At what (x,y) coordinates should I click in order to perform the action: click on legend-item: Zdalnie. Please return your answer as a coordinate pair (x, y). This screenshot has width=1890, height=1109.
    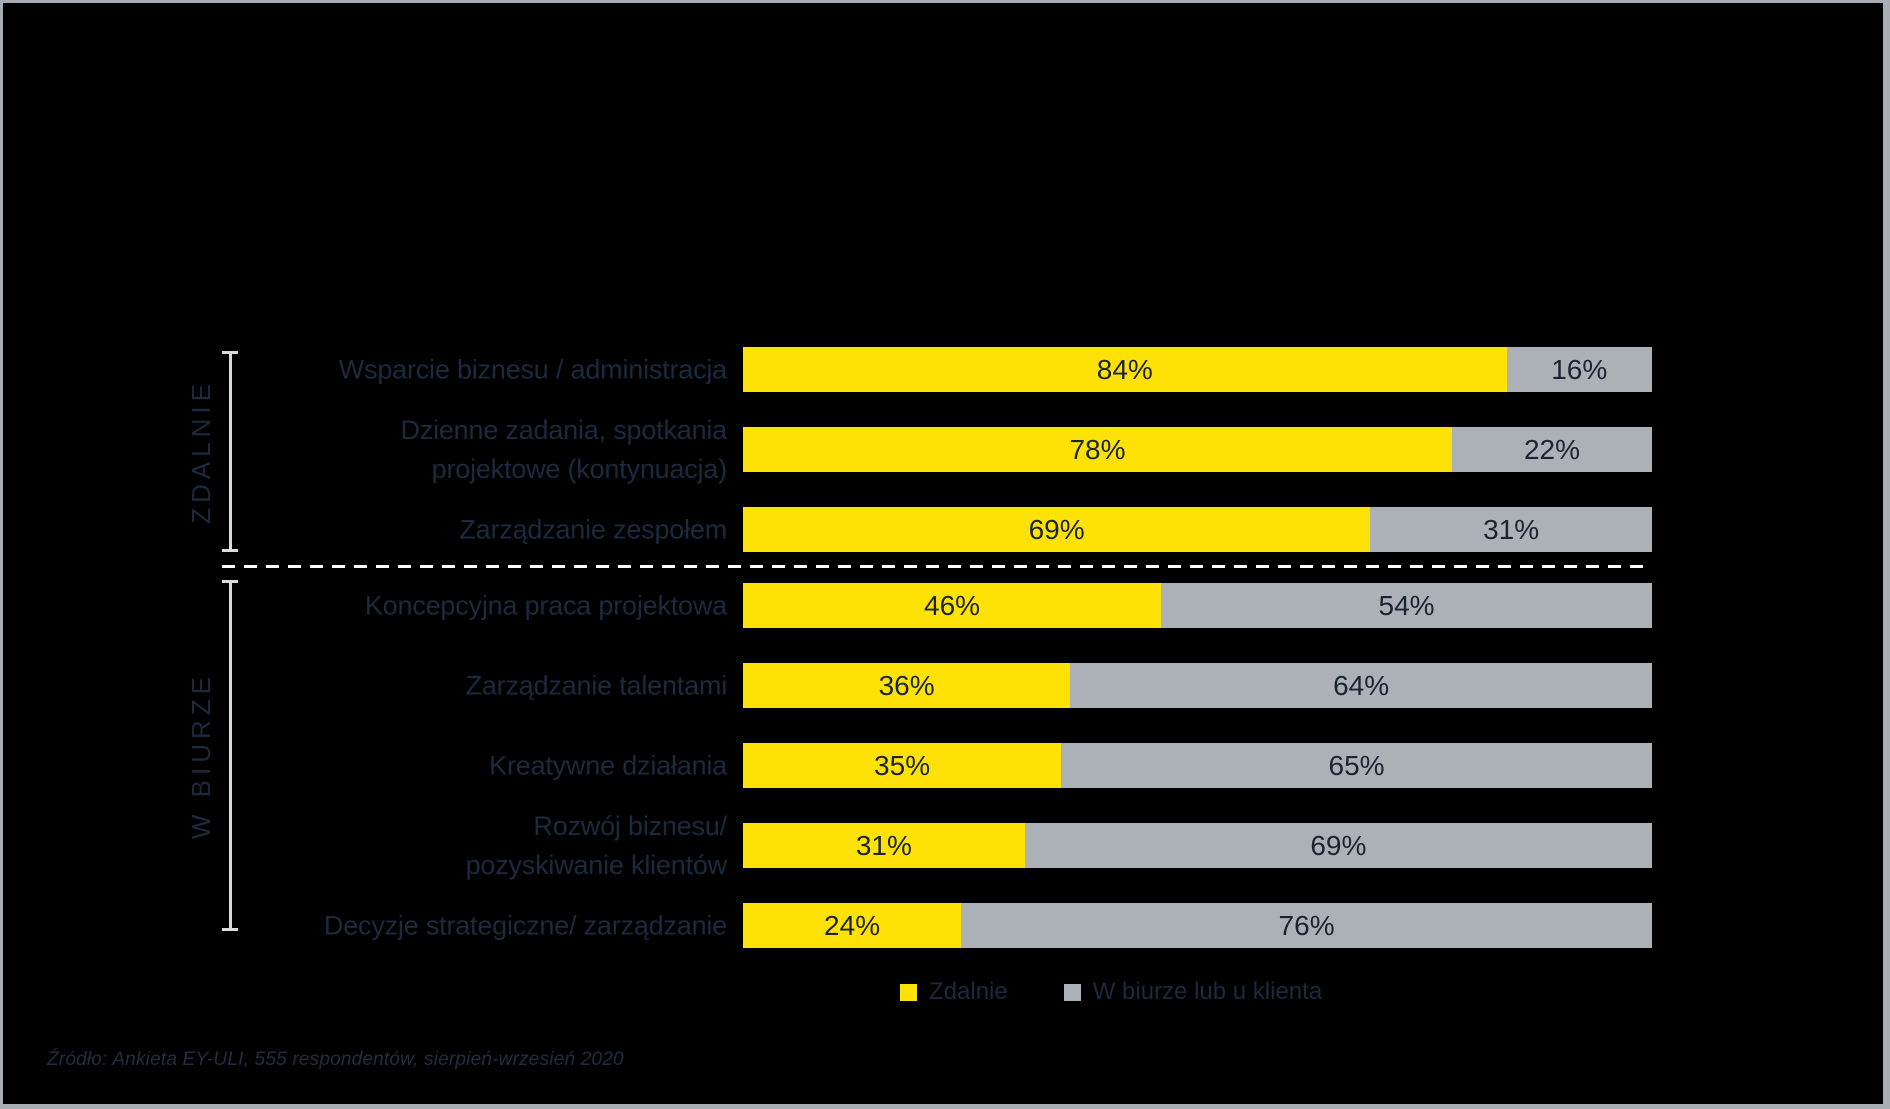
    Looking at the image, I should click on (954, 992).